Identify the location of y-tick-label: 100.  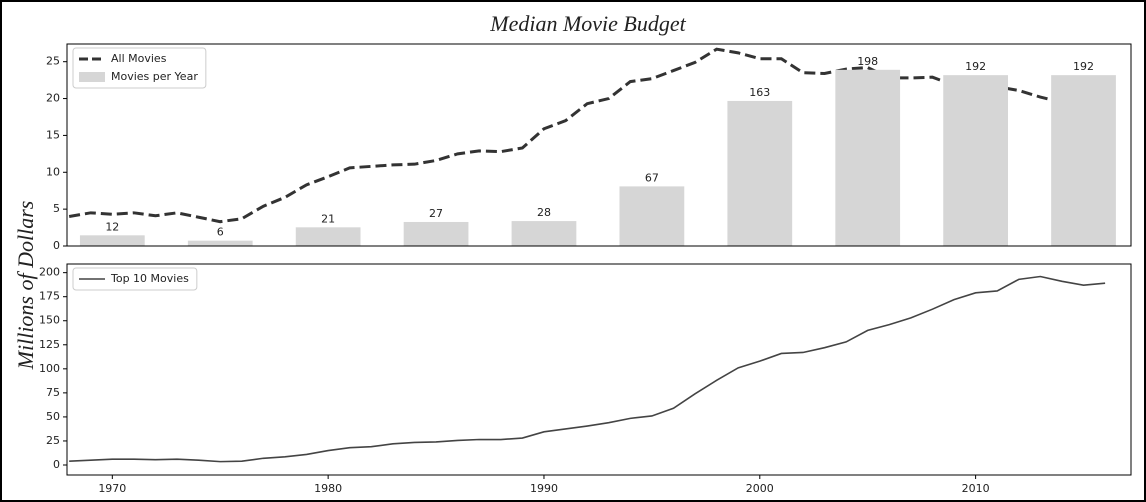
(49, 368).